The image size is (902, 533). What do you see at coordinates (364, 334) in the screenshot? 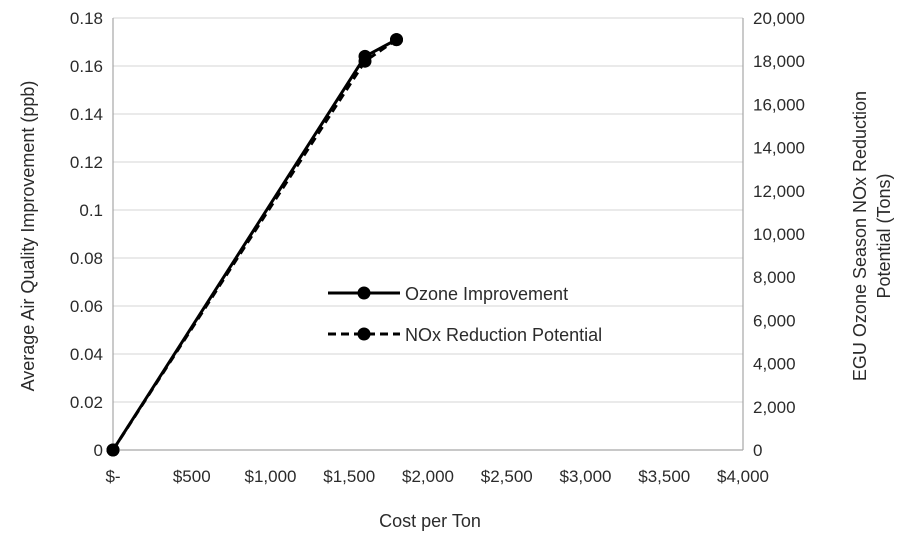
I see `legend-marker-nox` at bounding box center [364, 334].